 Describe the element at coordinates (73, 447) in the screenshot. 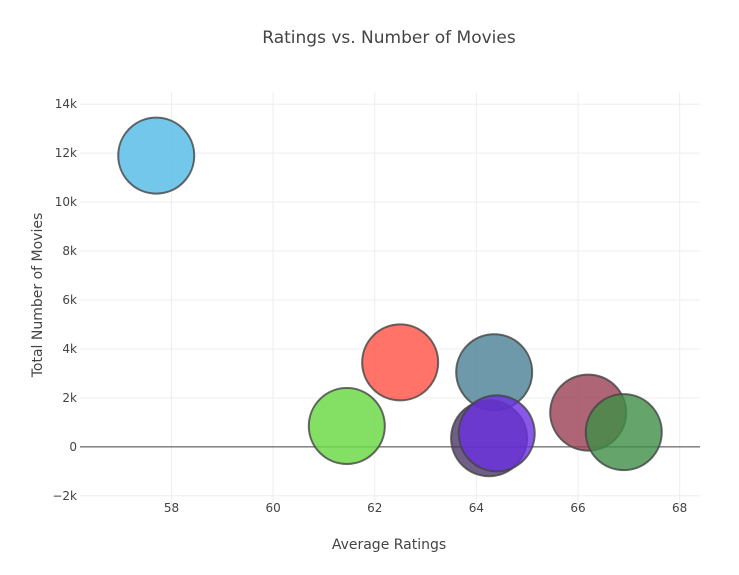

I see `y-tick-label: 0` at that location.